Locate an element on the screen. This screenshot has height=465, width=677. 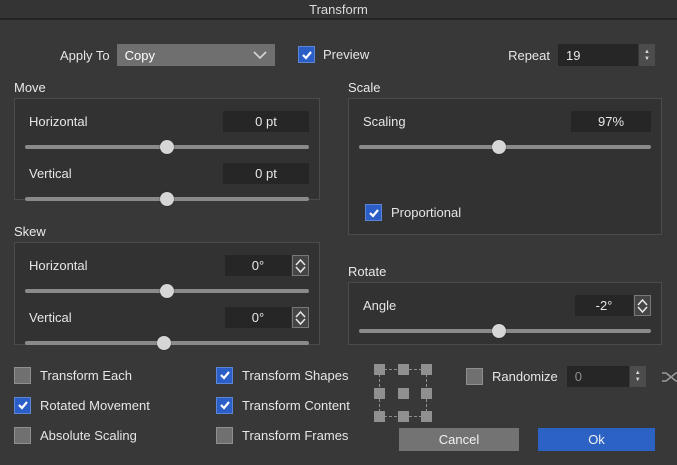
cancel-button-label: Cancel is located at coordinates (459, 439).